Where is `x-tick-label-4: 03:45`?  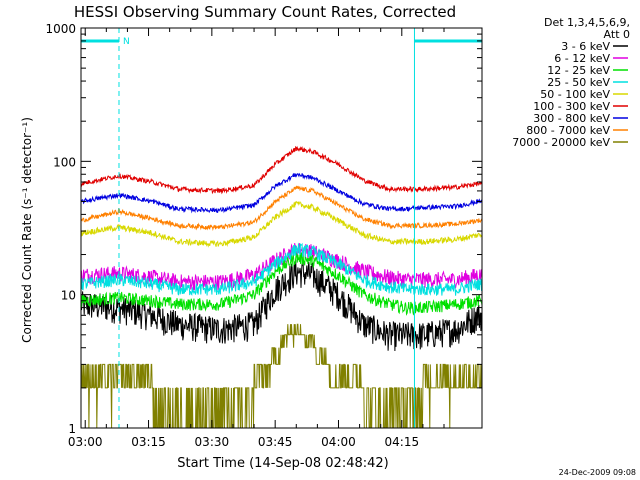 x-tick-label-4: 03:45 is located at coordinates (275, 442).